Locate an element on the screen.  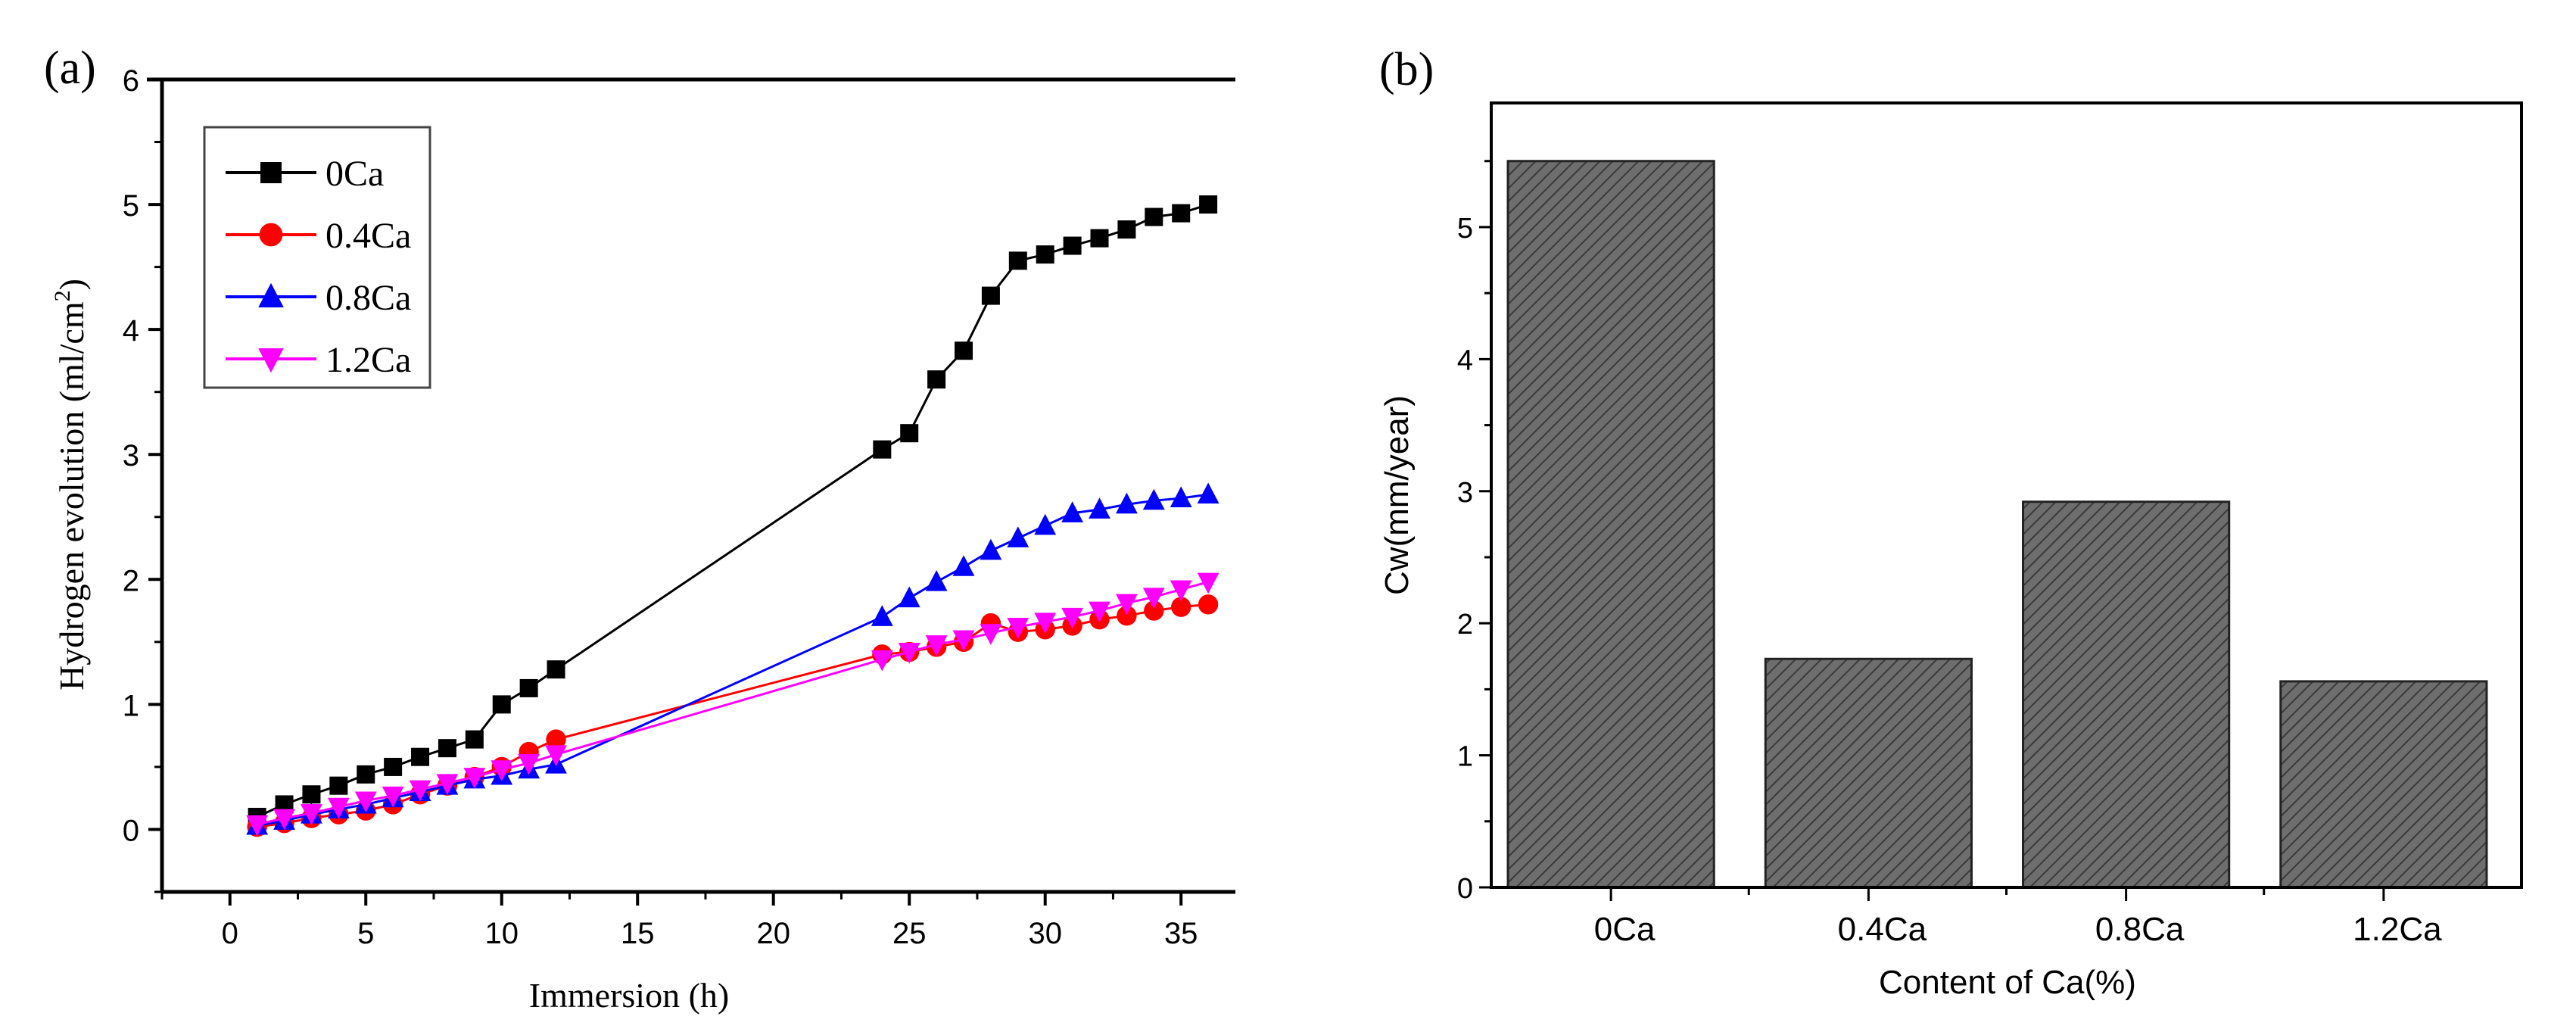
x-tick-label: 0.4Ca is located at coordinates (1882, 930).